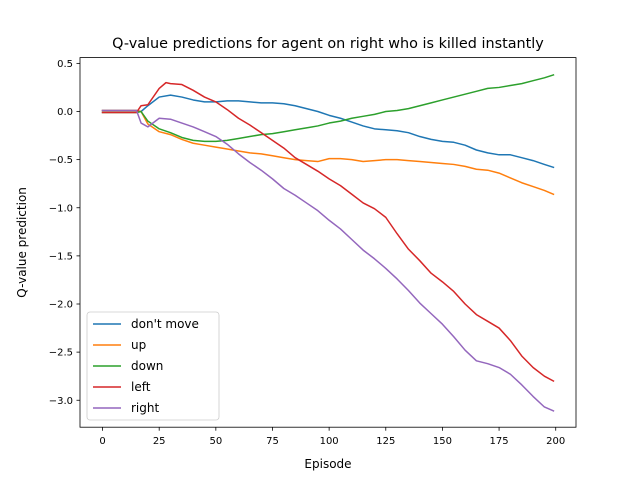 The height and width of the screenshot is (480, 640). What do you see at coordinates (327, 464) in the screenshot?
I see `x-axis-label: Episode` at bounding box center [327, 464].